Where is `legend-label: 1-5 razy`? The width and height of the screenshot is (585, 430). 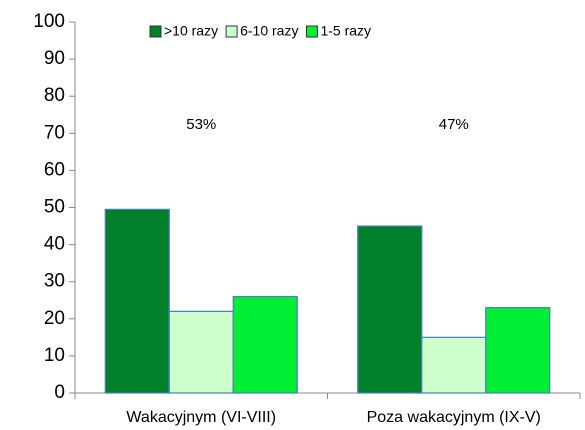 legend-label: 1-5 razy is located at coordinates (345, 31).